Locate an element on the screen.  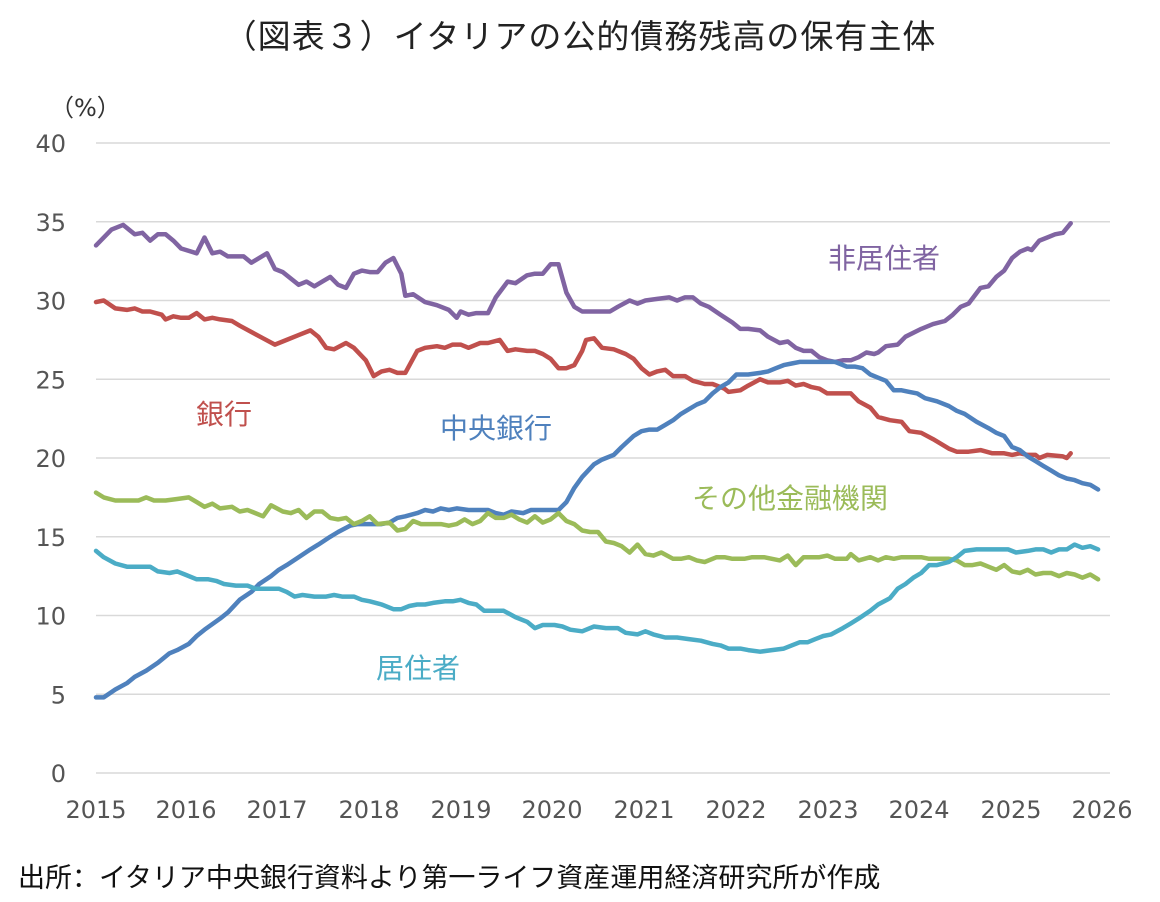
source-note: 出所：イタリア中央銀行資料より第一ライフ資産運用経済研究所が作成 is located at coordinates (449, 878).